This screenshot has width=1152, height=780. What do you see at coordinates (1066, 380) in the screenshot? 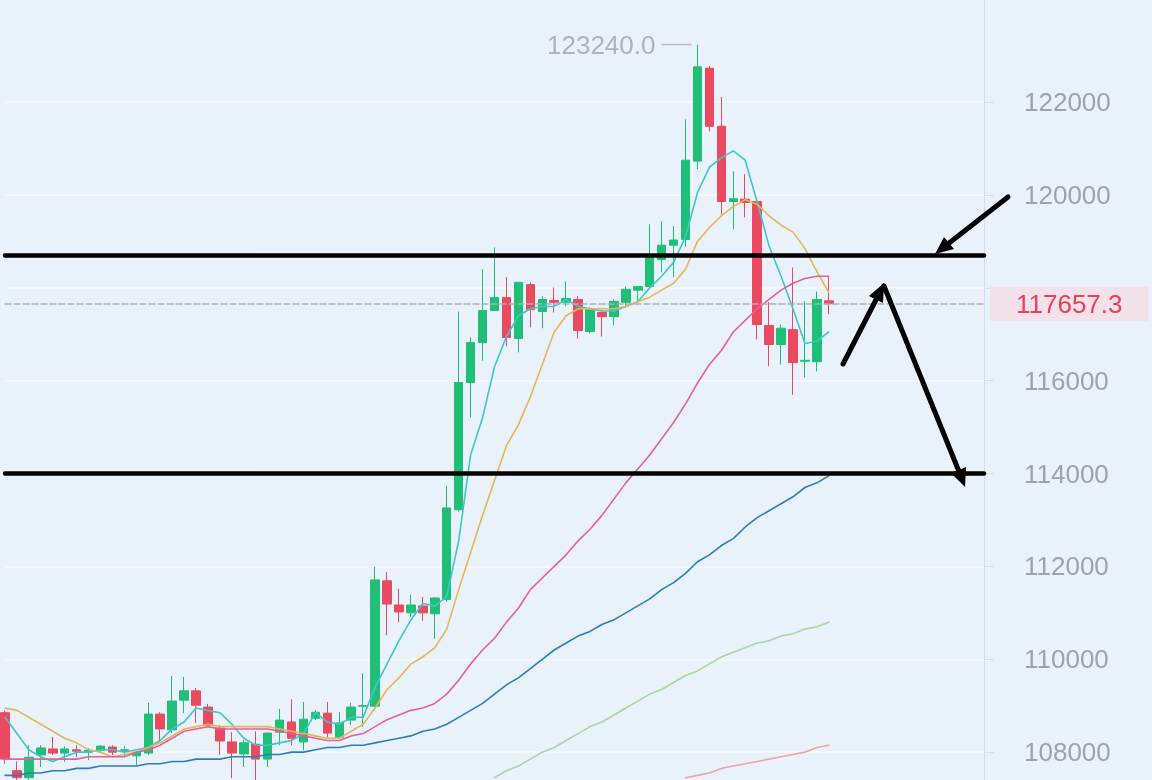
I see `y-tick-label: 116000` at bounding box center [1066, 380].